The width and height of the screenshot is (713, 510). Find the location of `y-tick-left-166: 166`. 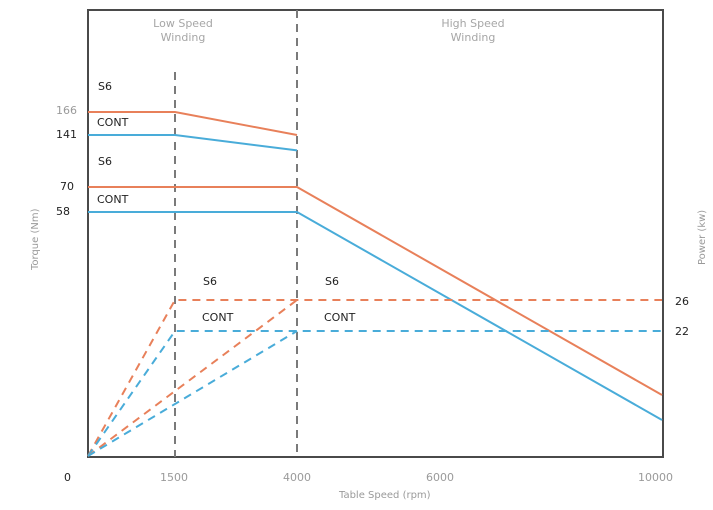

y-tick-left-166: 166 is located at coordinates (66, 110).